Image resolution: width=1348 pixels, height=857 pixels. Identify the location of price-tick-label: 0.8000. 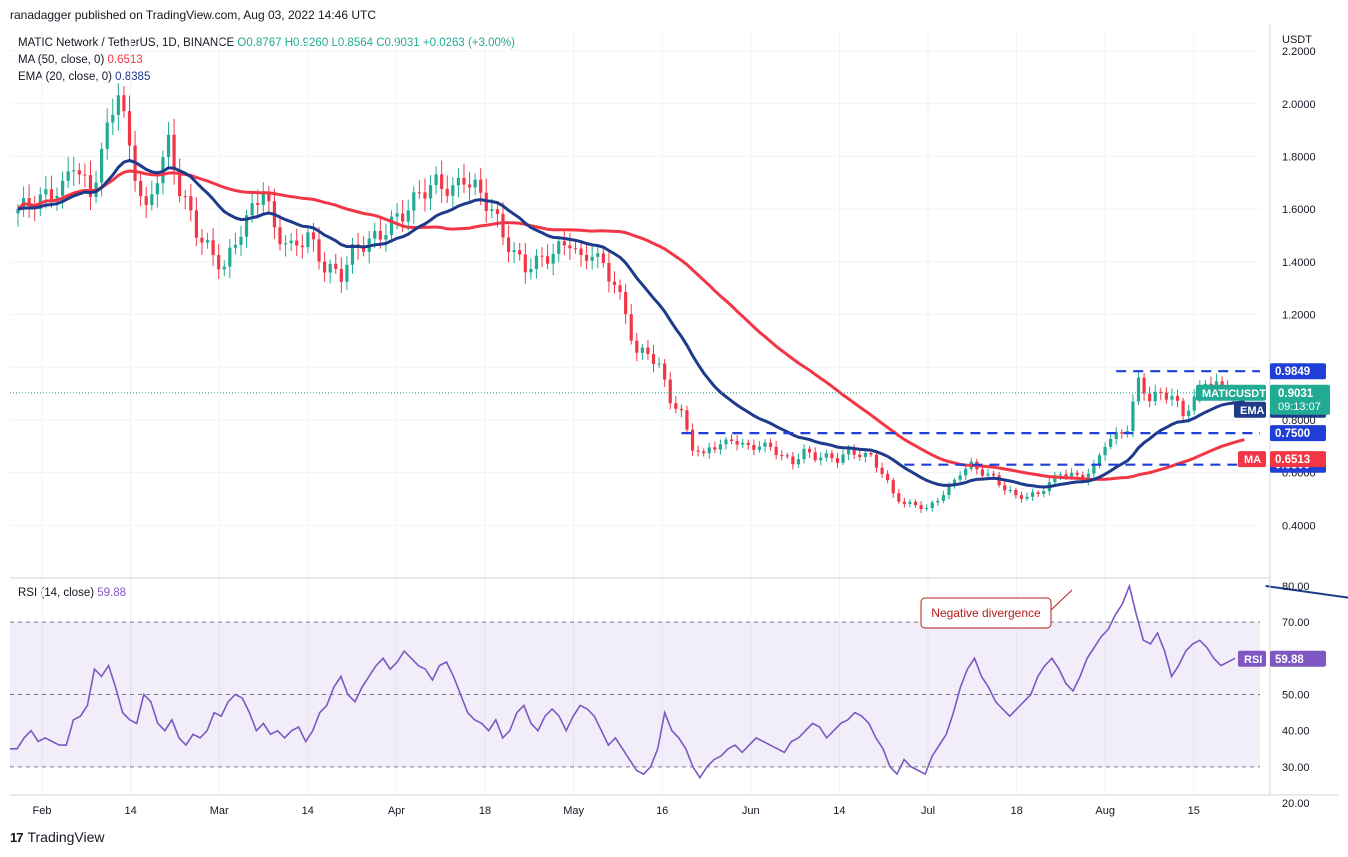
(1299, 421).